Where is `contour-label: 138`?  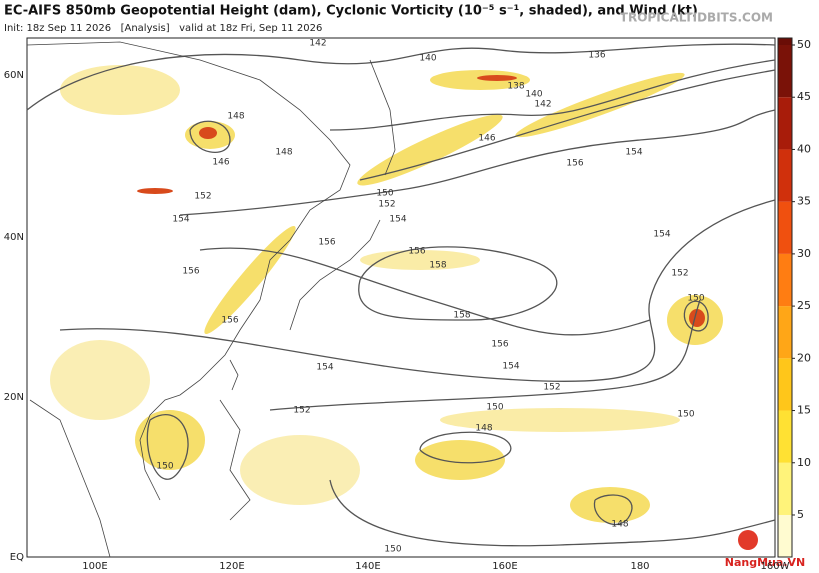
contour-label: 138 is located at coordinates (515, 87).